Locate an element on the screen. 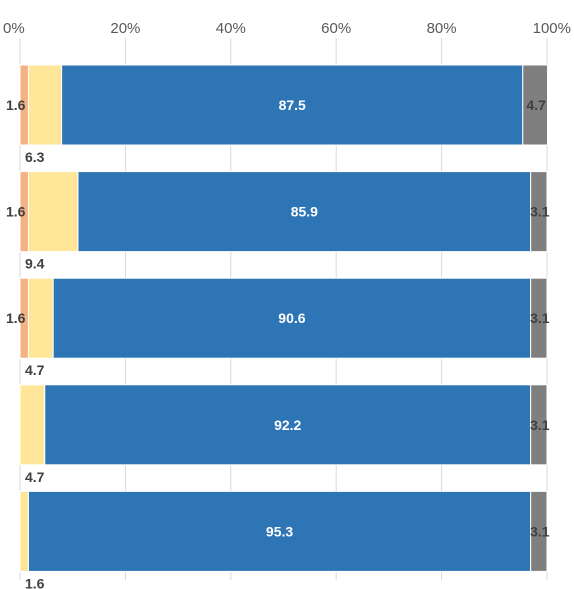 The height and width of the screenshot is (589, 574). bar-segment-r5-s3 is located at coordinates (279, 531).